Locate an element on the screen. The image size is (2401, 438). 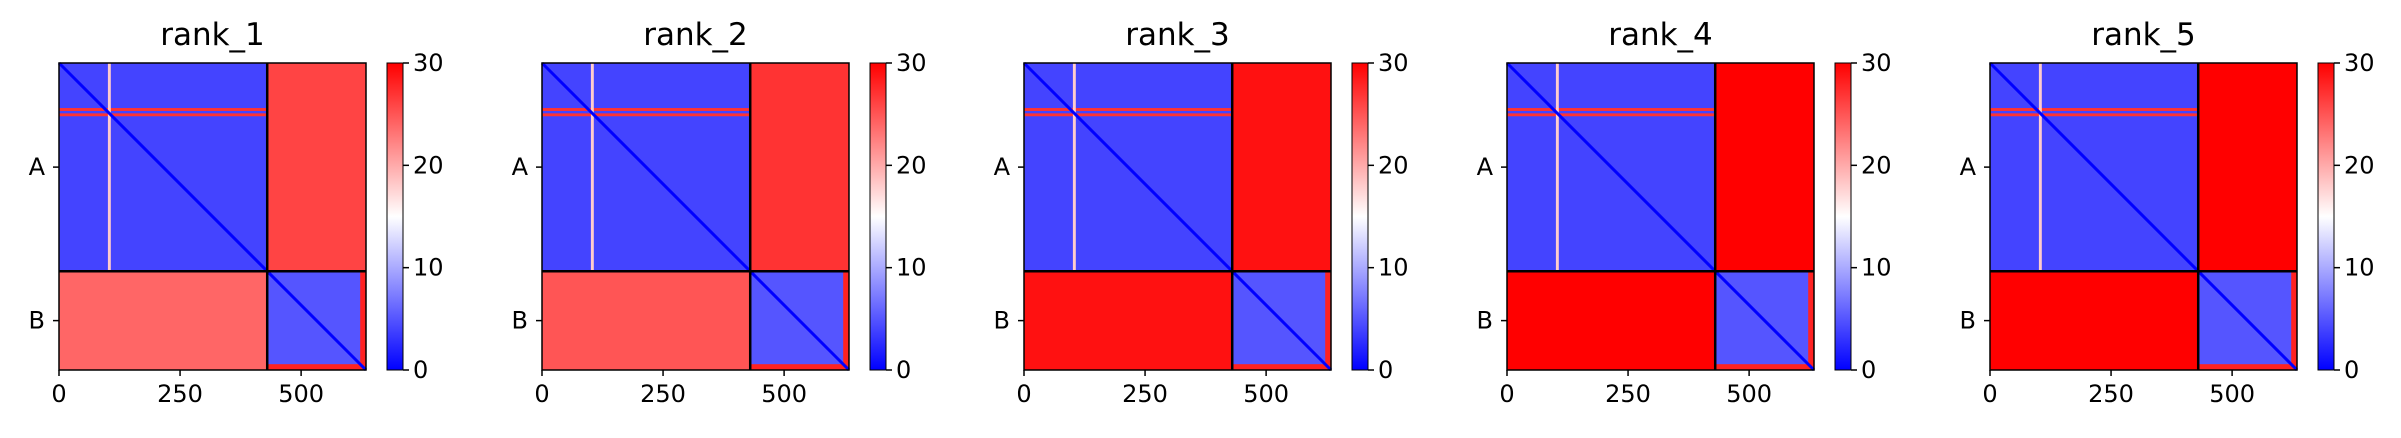
panel-title: rank_4 is located at coordinates (1660, 35).